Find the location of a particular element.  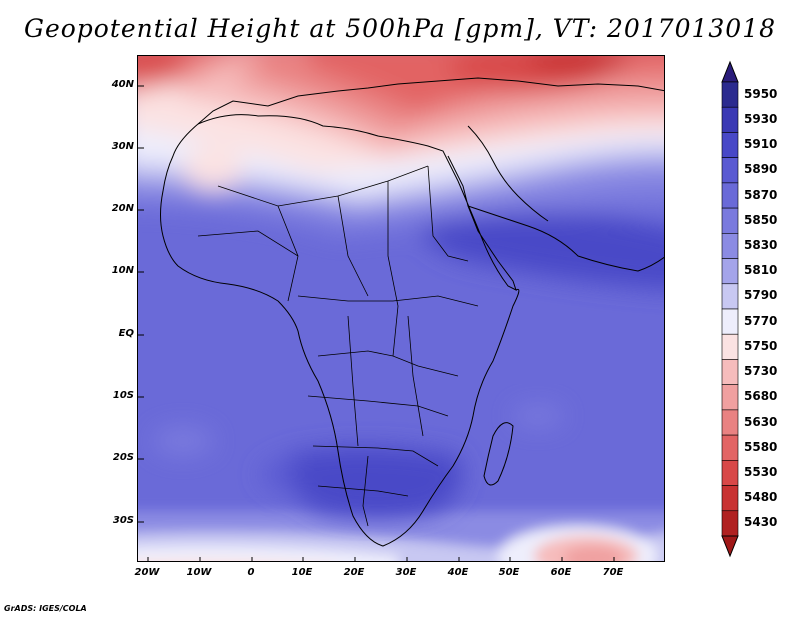

colorbar-level-label: 5480 is located at coordinates (761, 497).